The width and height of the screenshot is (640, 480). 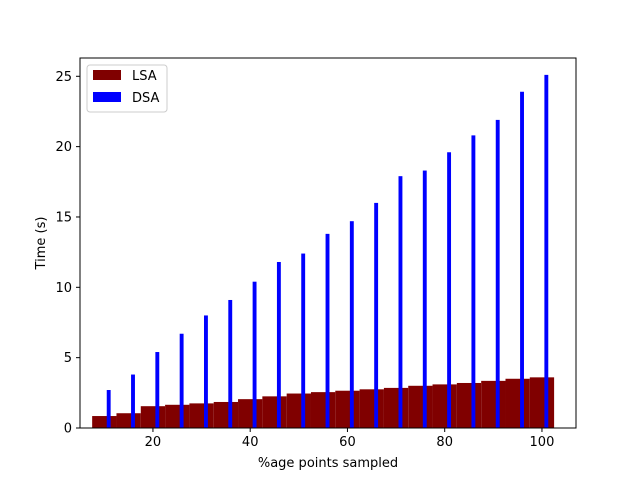 What do you see at coordinates (328, 463) in the screenshot?
I see `x-axis-label: %age points sampled` at bounding box center [328, 463].